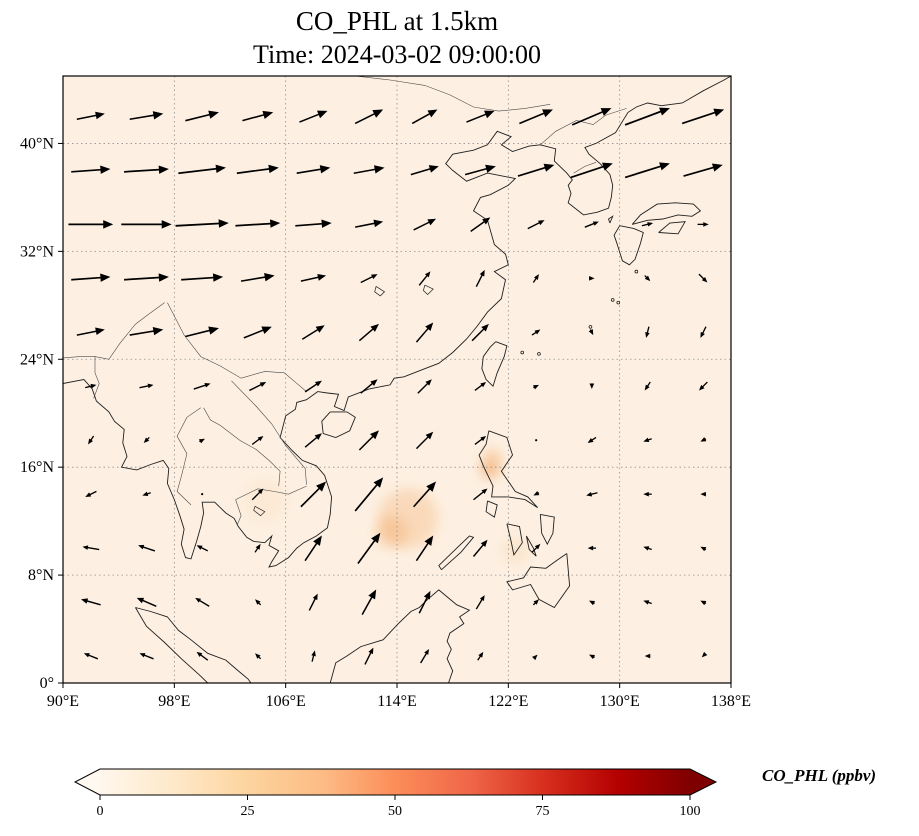 The width and height of the screenshot is (919, 836). What do you see at coordinates (63, 701) in the screenshot?
I see `x-tick-label: 90°E` at bounding box center [63, 701].